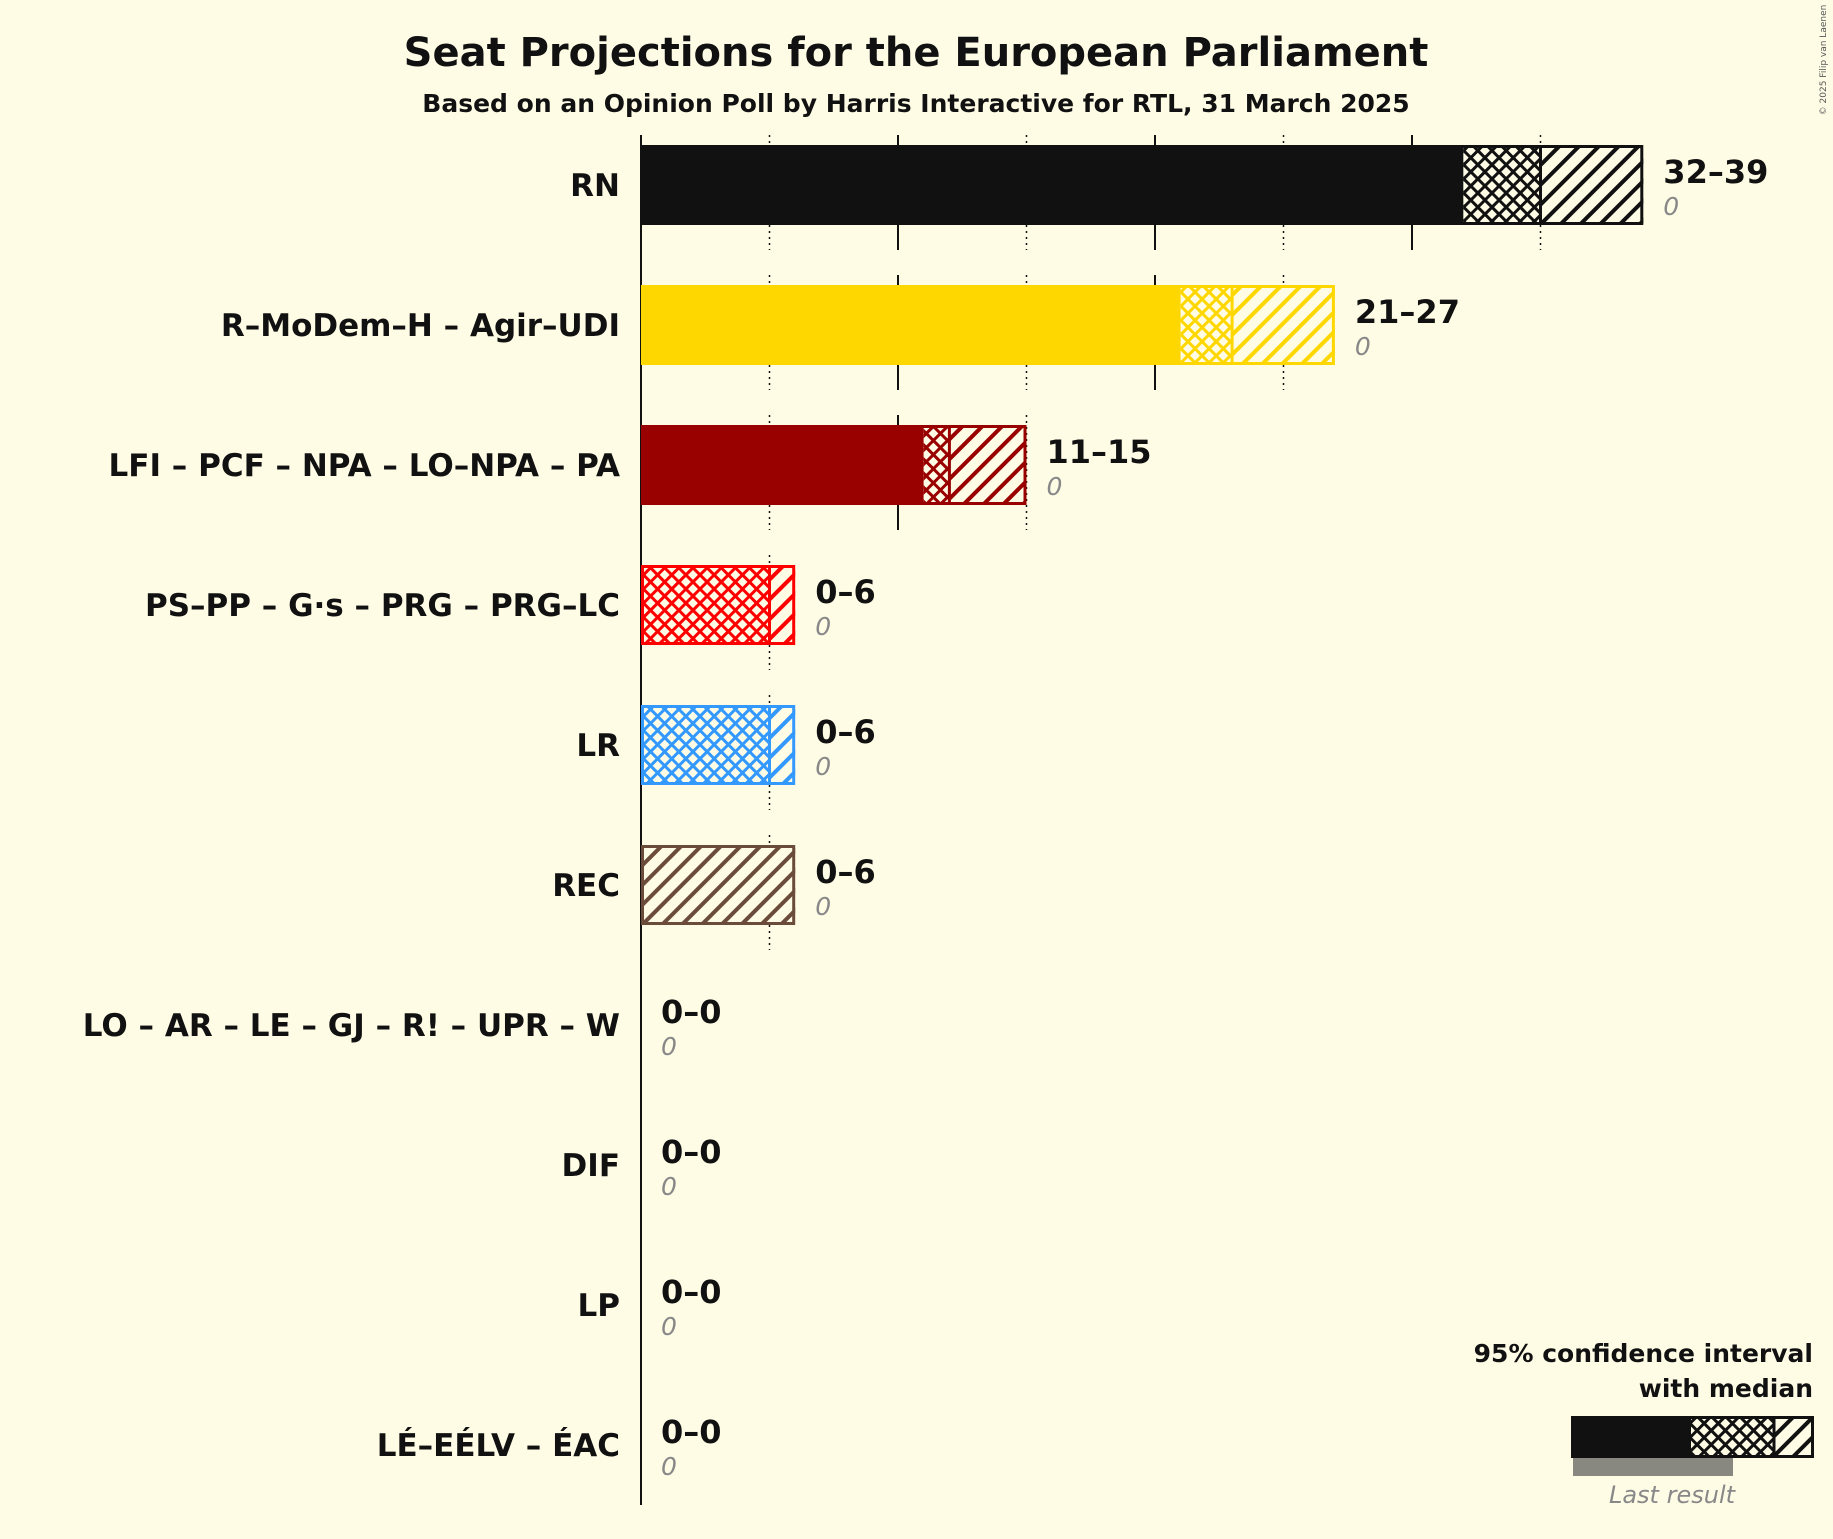 This screenshot has height=1539, width=1833. Describe the element at coordinates (1673, 1495) in the screenshot. I see `legend-last-result-label: Last result` at that location.